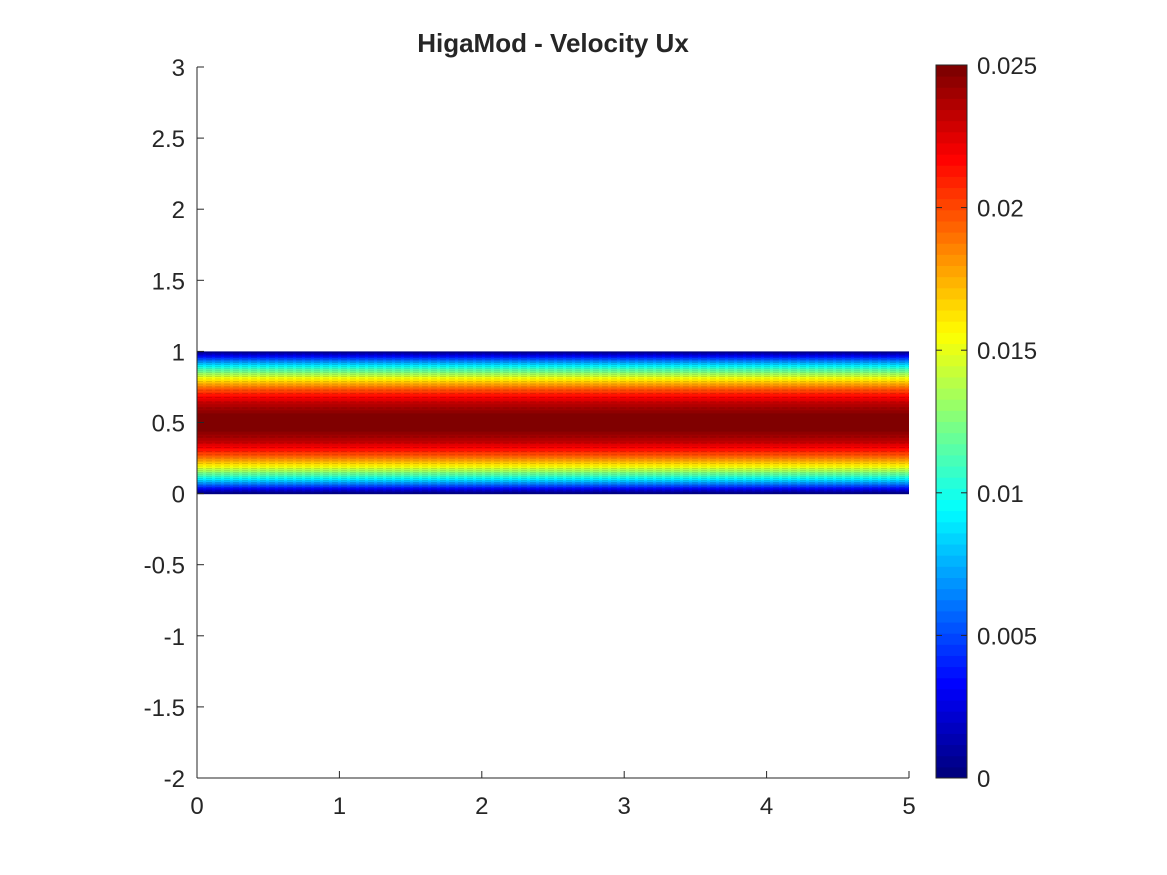 This screenshot has width=1167, height=875. I want to click on colorbar-tick-label: 0.02, so click(1000, 209).